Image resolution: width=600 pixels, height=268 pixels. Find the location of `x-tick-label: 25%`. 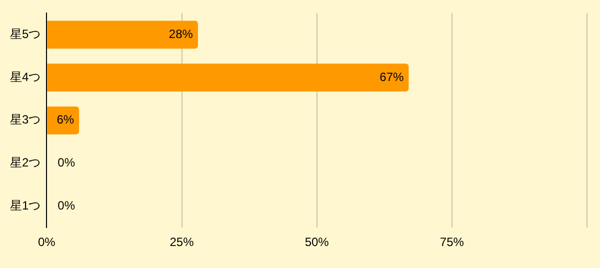

x-tick-label: 25% is located at coordinates (182, 242).